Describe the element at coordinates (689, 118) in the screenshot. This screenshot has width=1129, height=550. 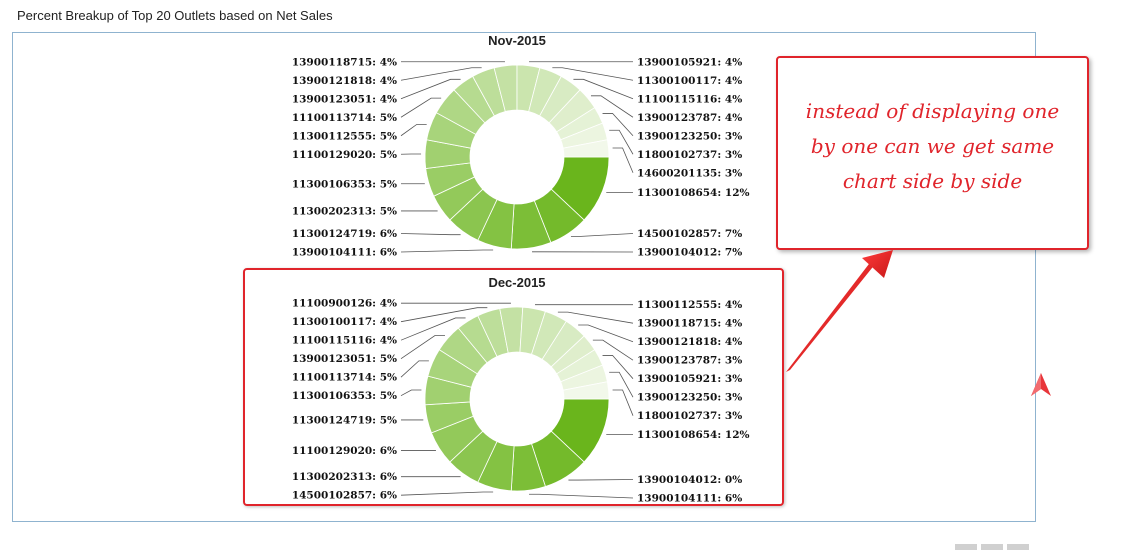
I see `slice-label: 13900123787: 4%` at that location.